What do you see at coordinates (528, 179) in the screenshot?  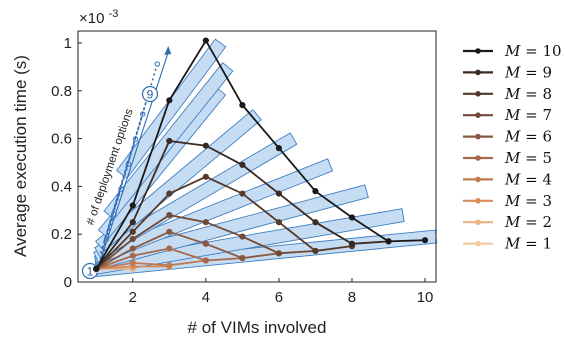 I see `legend-label: M = 4` at bounding box center [528, 179].